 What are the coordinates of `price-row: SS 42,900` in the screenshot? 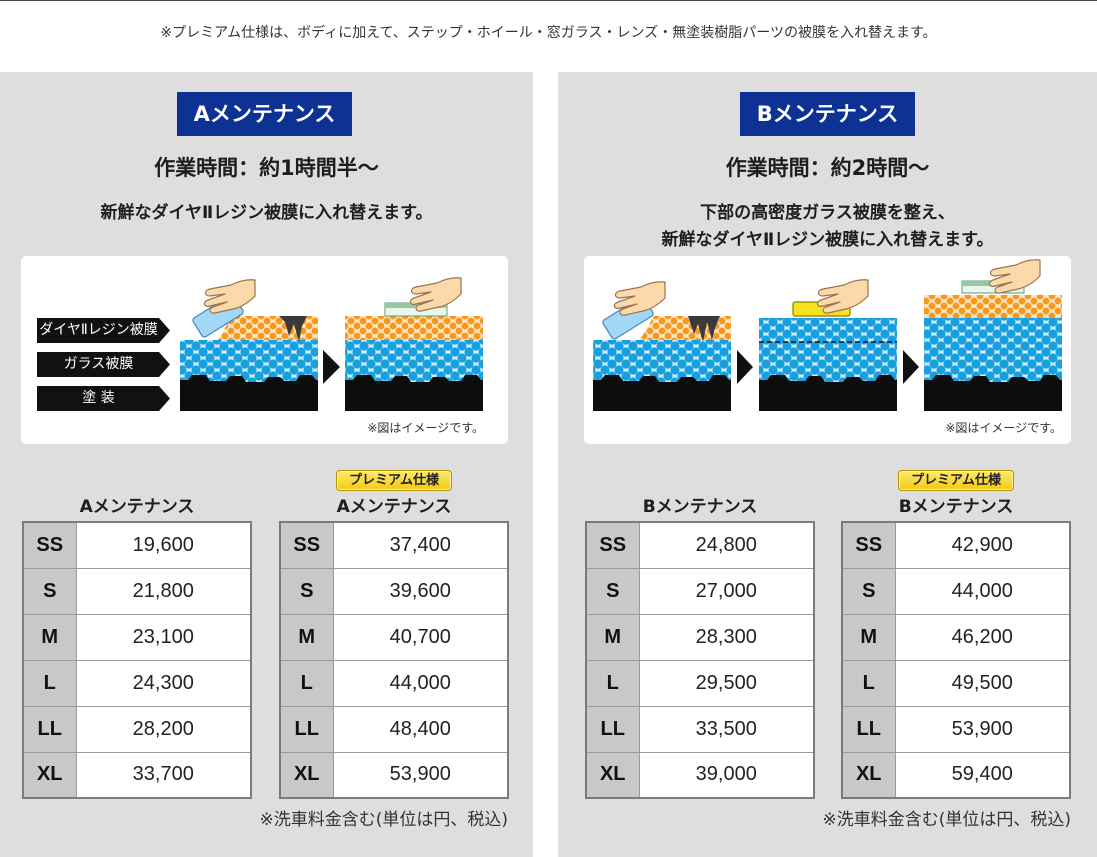 It's located at (956, 545).